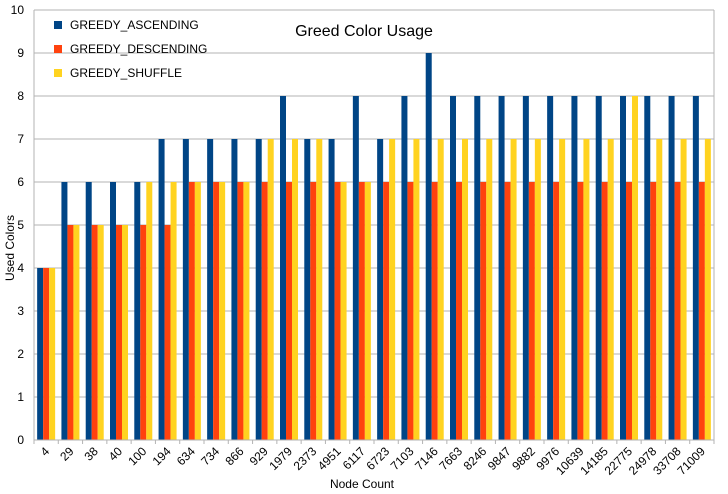  What do you see at coordinates (126, 73) in the screenshot?
I see `legend-label: GREEDY_SHUFFLE` at bounding box center [126, 73].